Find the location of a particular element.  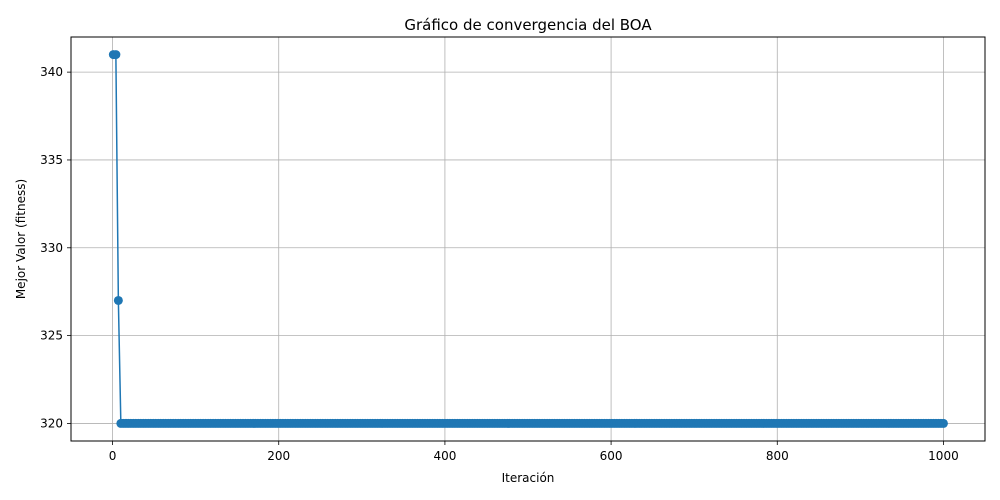

y-tick-label: 325 is located at coordinates (51, 336).